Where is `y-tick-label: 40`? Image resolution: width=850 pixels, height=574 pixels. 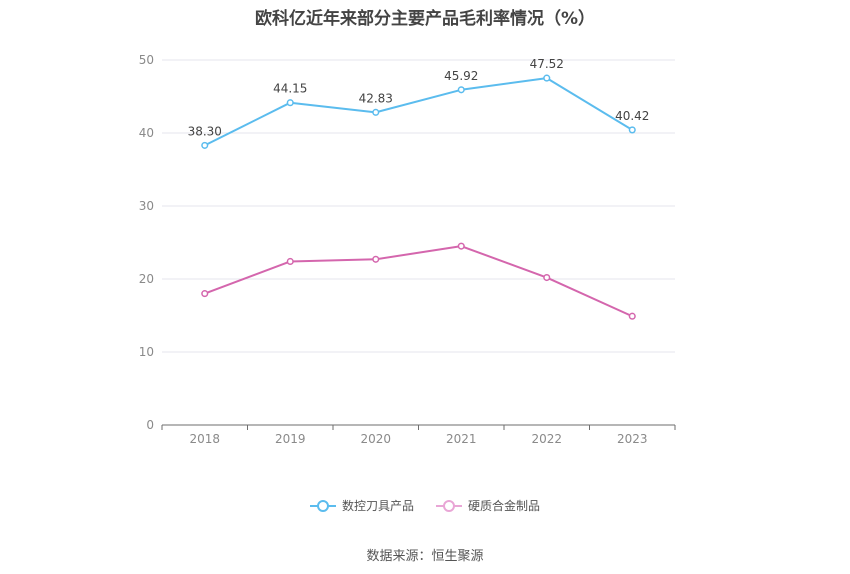
y-tick-label: 40 is located at coordinates (146, 133).